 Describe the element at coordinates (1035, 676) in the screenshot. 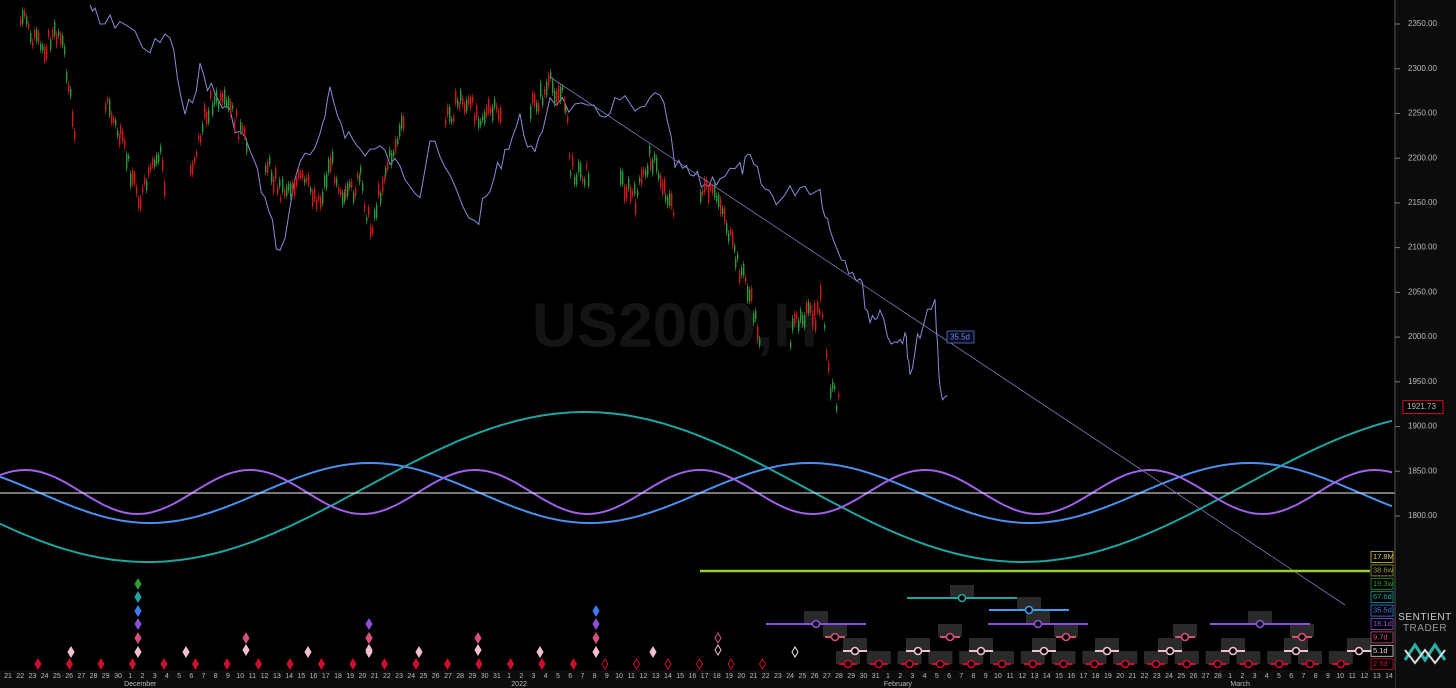

I see `day-label: 13` at that location.